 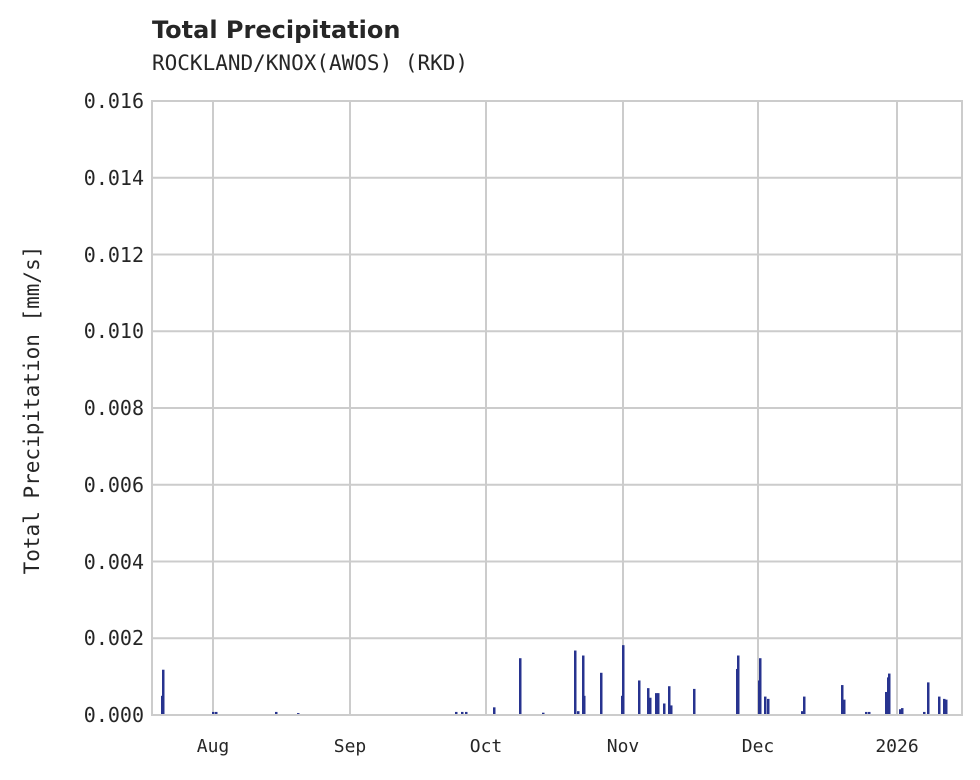 What do you see at coordinates (113, 562) in the screenshot?
I see `y-tick: 0.004` at bounding box center [113, 562].